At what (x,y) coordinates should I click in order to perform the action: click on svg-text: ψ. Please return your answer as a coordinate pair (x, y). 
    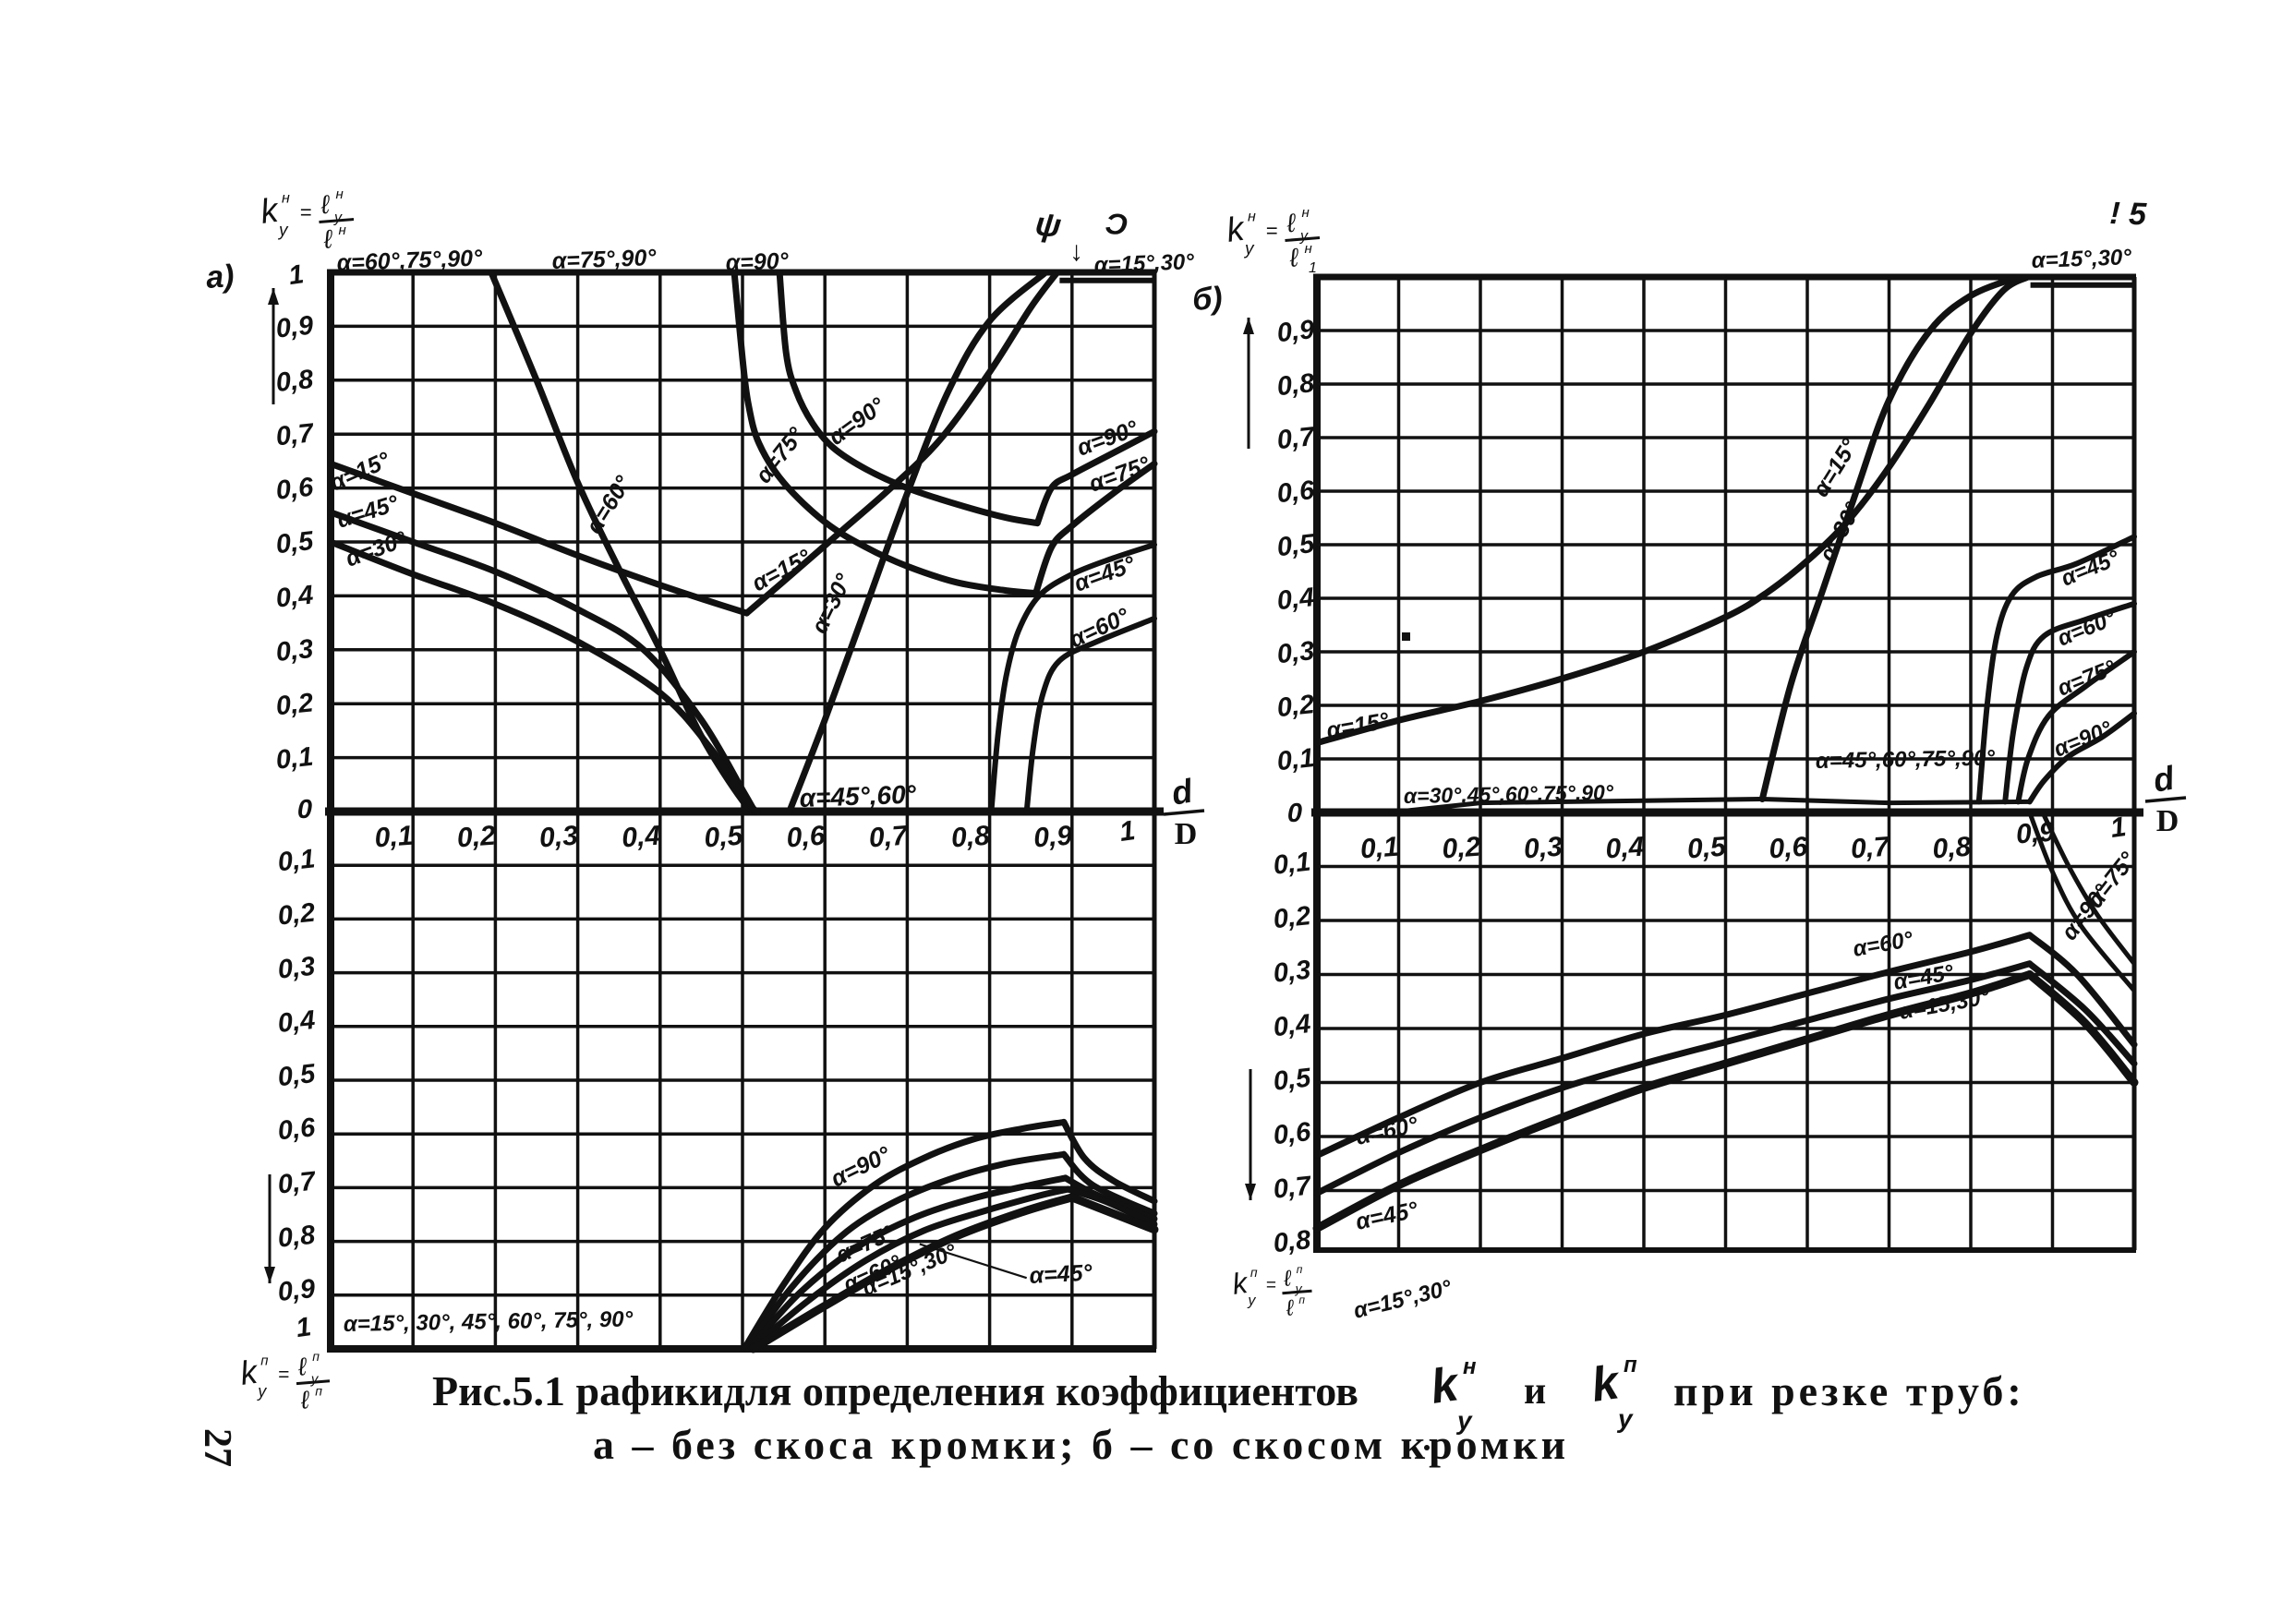
    Looking at the image, I should click on (1048, 224).